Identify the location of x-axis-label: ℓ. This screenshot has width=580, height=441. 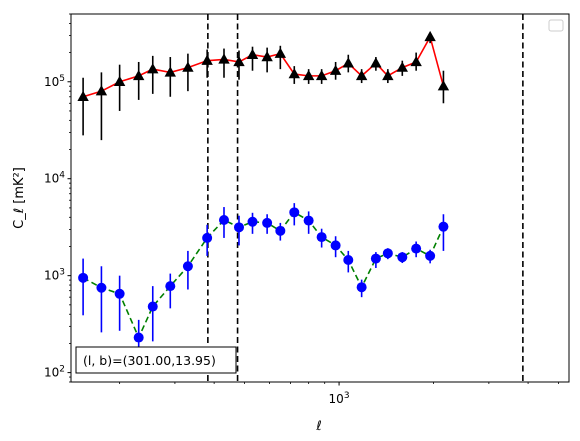
(318, 426).